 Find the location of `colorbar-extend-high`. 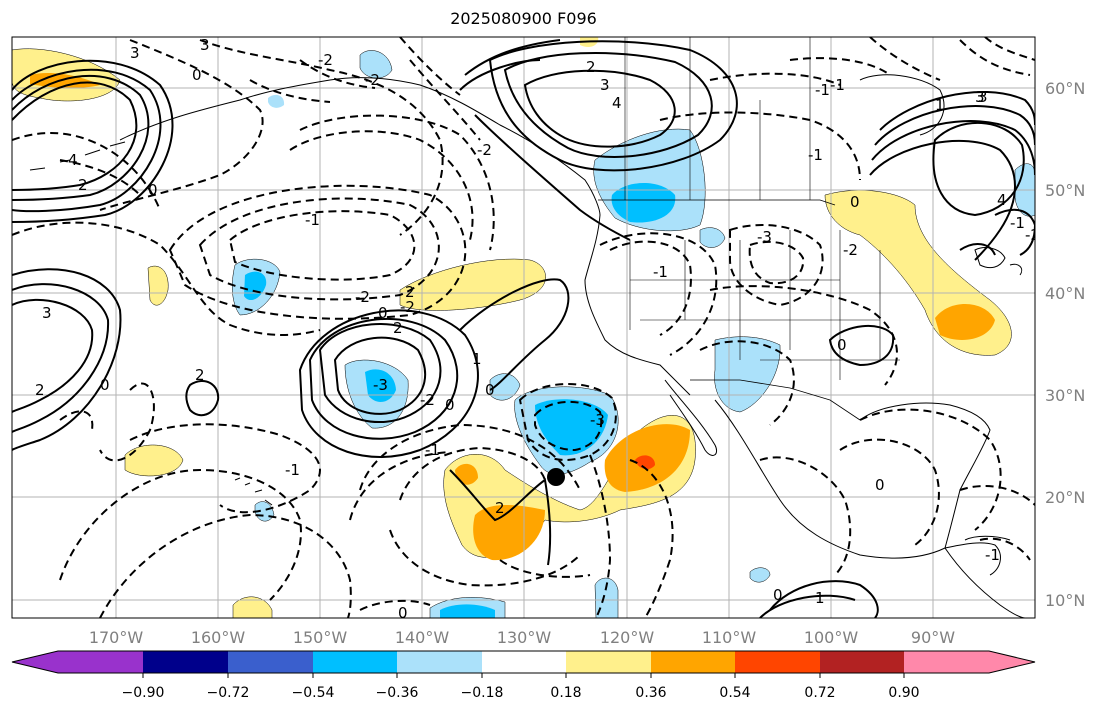

colorbar-extend-high is located at coordinates (1012, 662).